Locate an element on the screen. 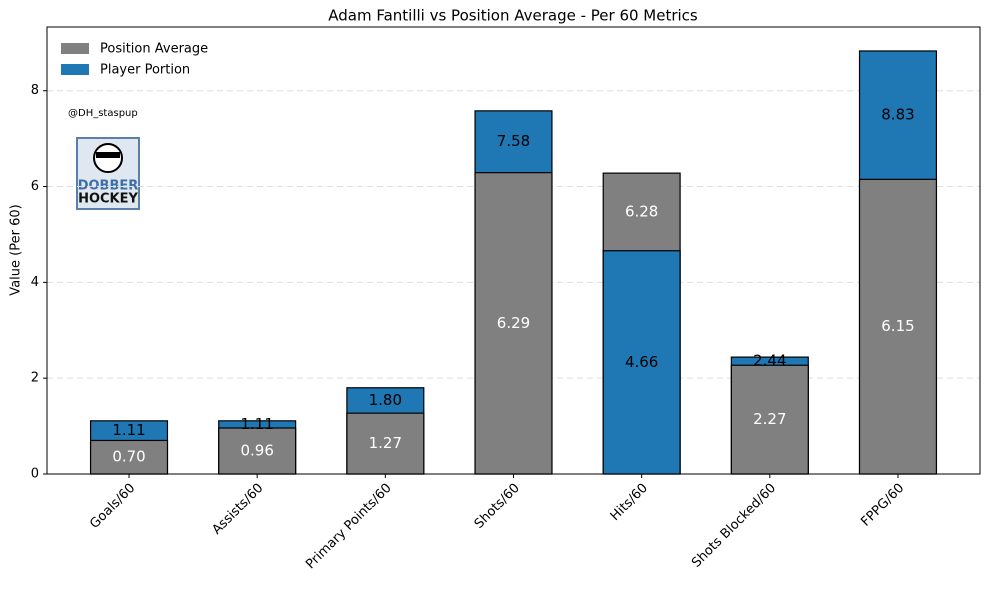 Image resolution: width=990 pixels, height=590 pixels. value-label: 6.15 is located at coordinates (897, 326).